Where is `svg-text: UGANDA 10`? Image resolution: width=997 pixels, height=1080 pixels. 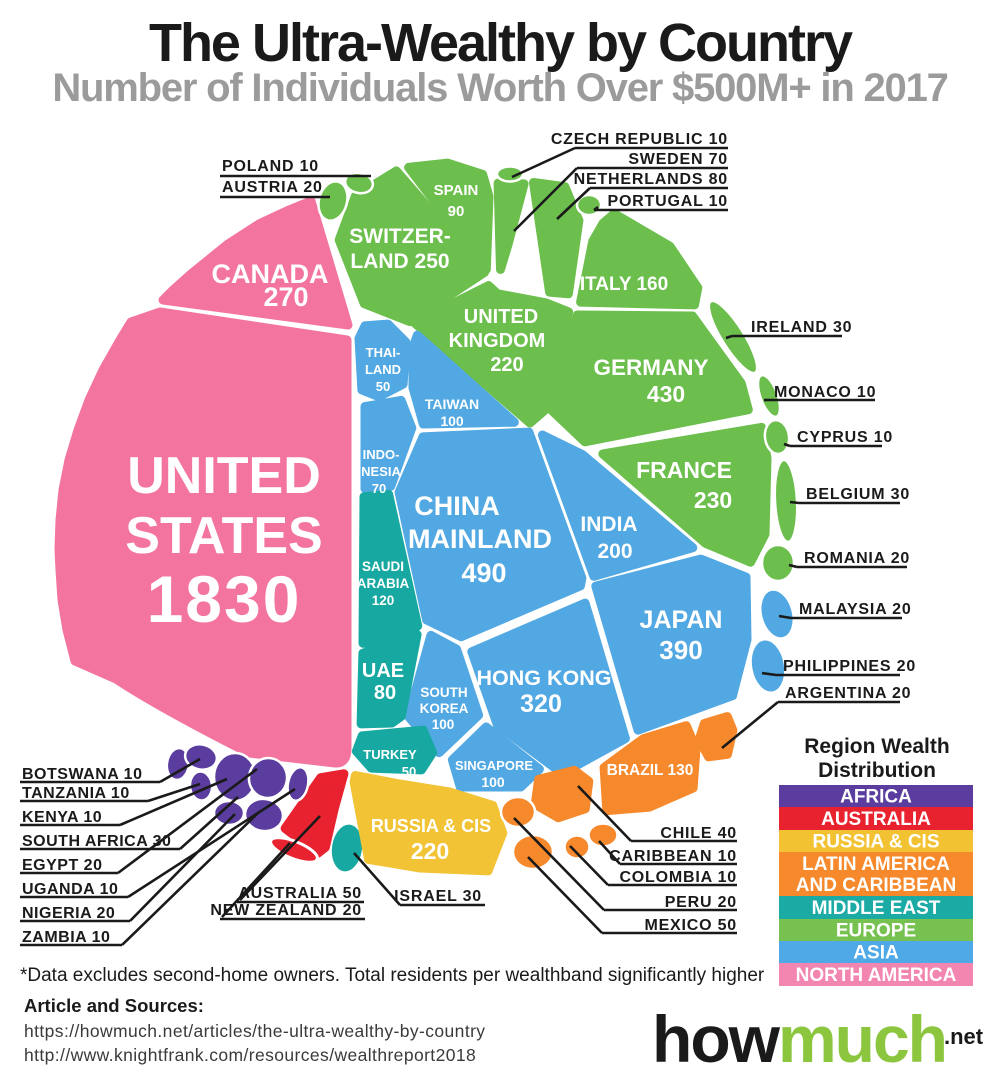
svg-text: UGANDA 10 is located at coordinates (70, 889).